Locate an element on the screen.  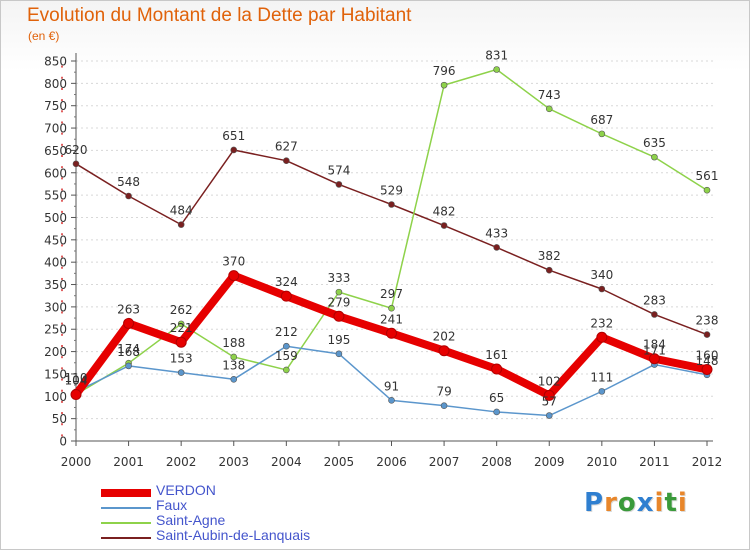
unit-label: (en €) is located at coordinates (44, 36).